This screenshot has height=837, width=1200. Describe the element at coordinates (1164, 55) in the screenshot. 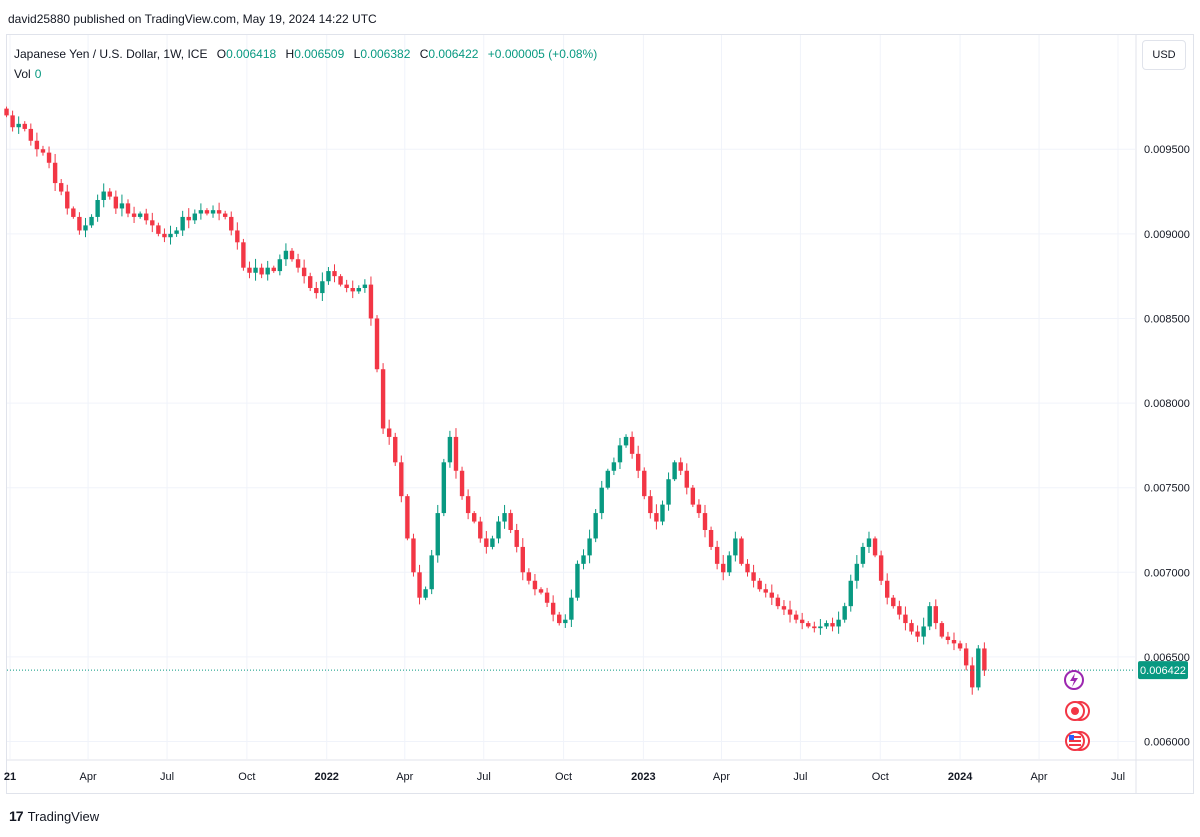

I see `currency-button: USD` at that location.